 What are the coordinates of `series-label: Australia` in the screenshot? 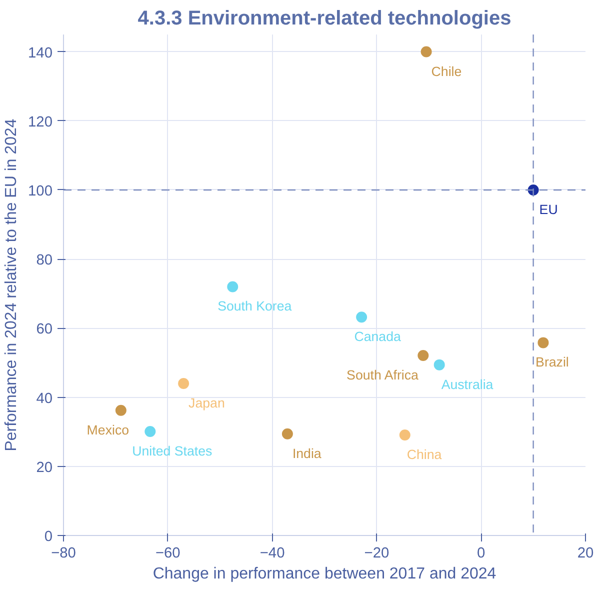 It's located at (467, 384).